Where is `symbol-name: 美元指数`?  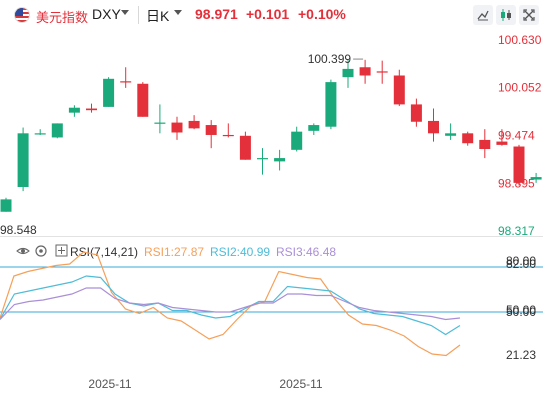
symbol-name: 美元指数 is located at coordinates (62, 17).